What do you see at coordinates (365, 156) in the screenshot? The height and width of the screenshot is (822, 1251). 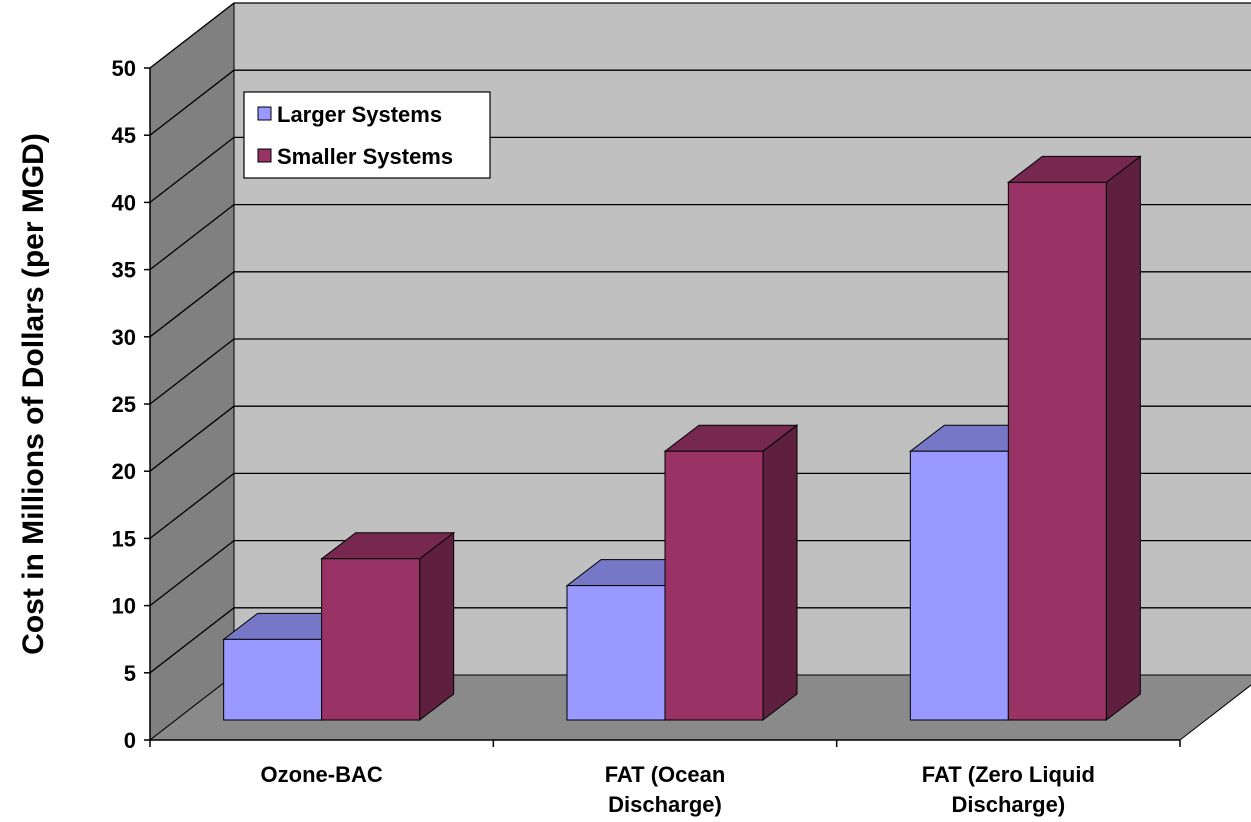 I see `legend-label: Smaller Systems` at bounding box center [365, 156].